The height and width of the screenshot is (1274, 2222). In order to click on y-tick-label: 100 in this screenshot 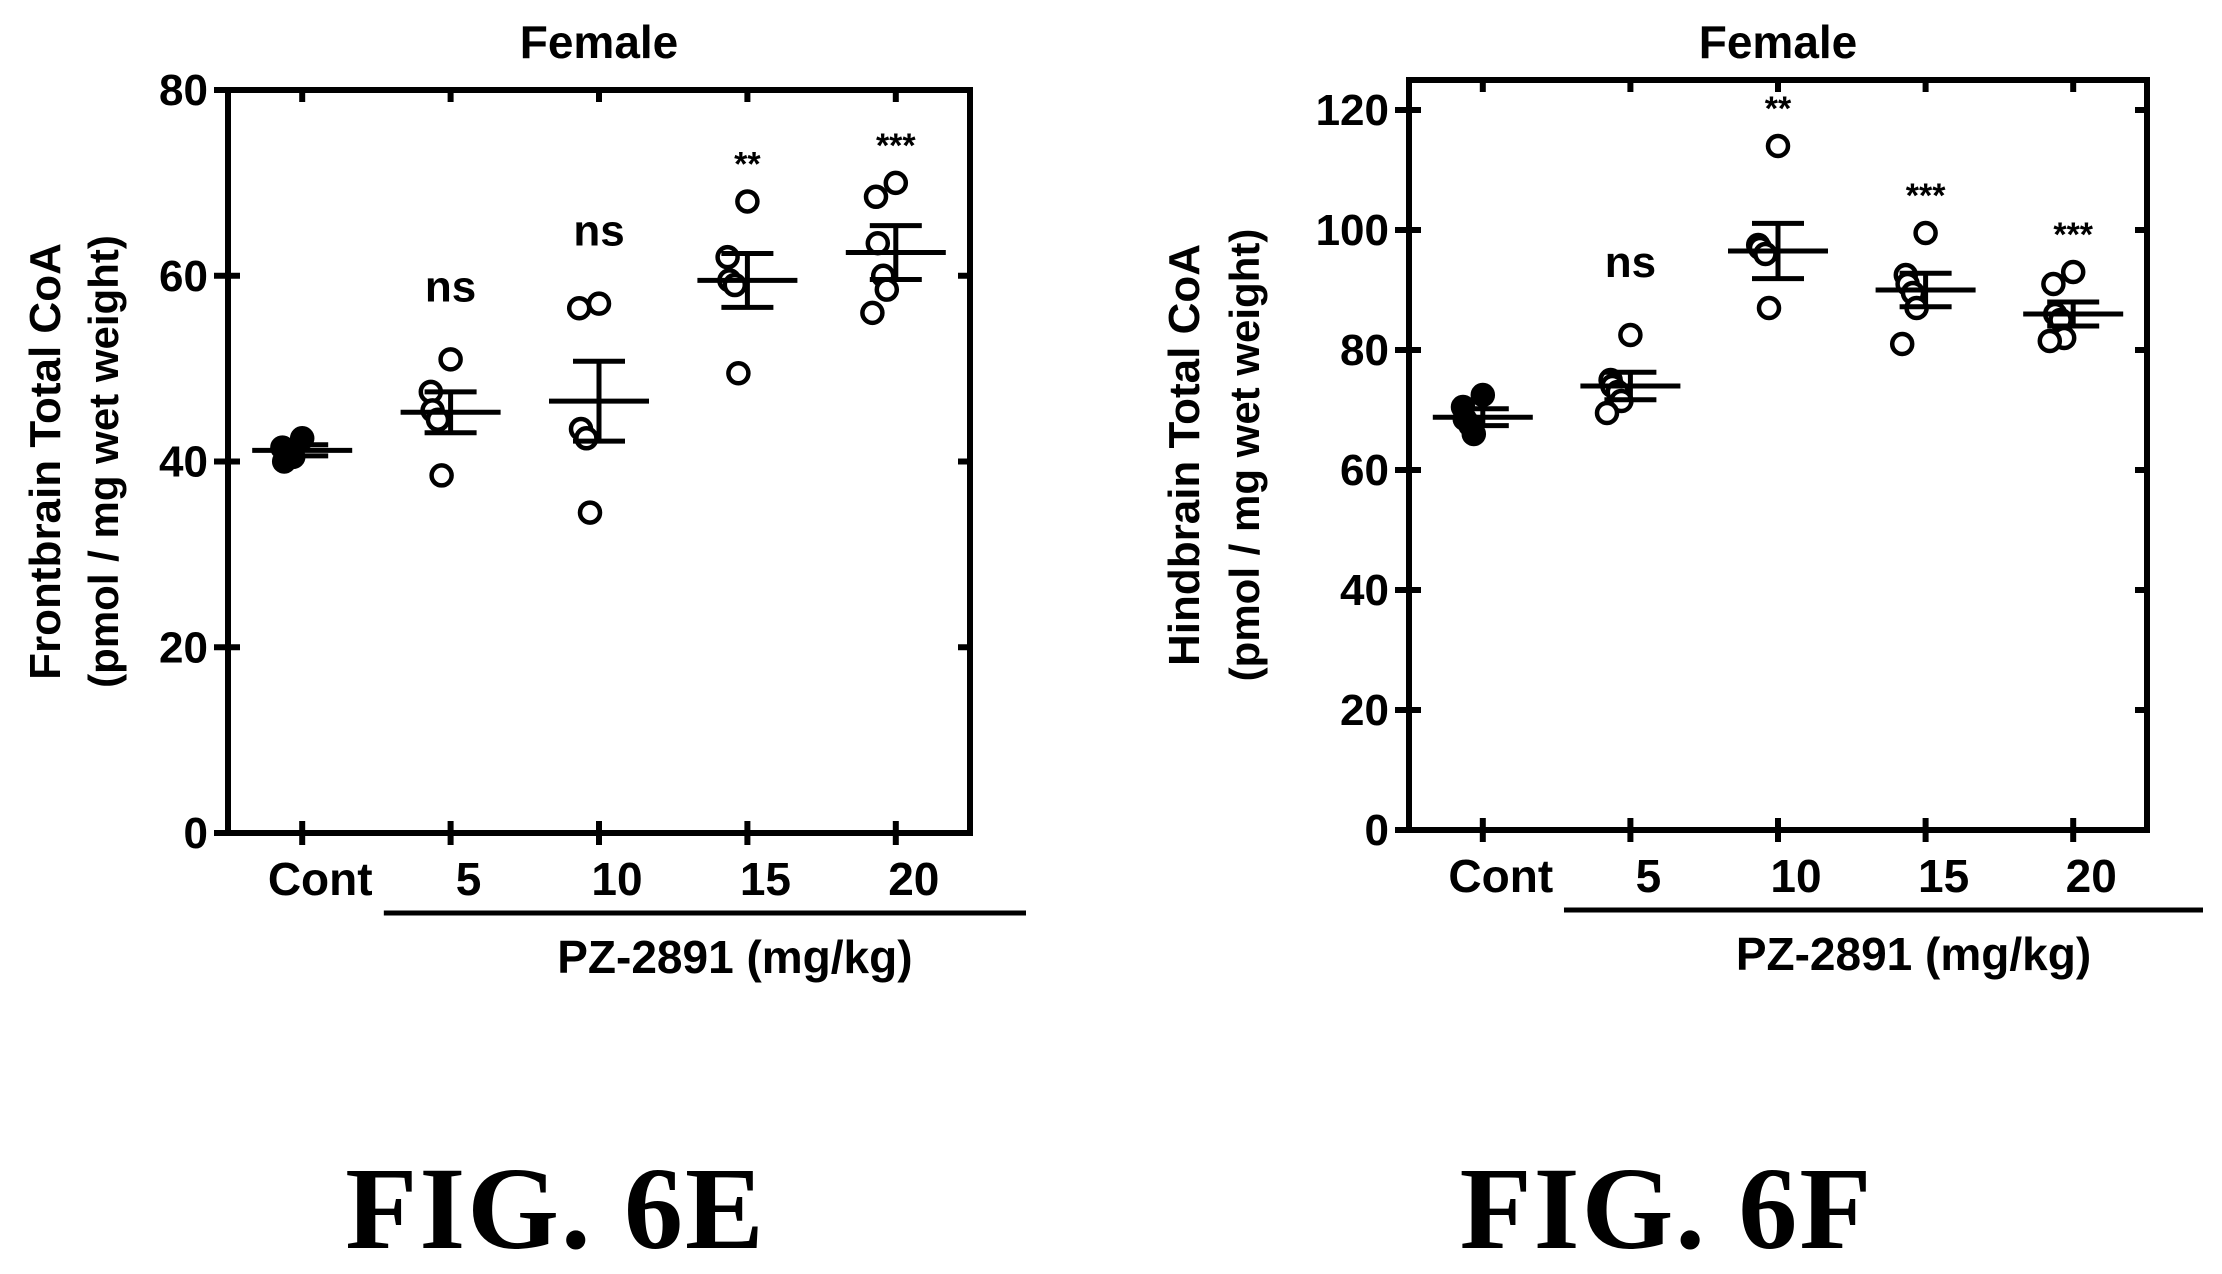, I will do `click(1352, 230)`.